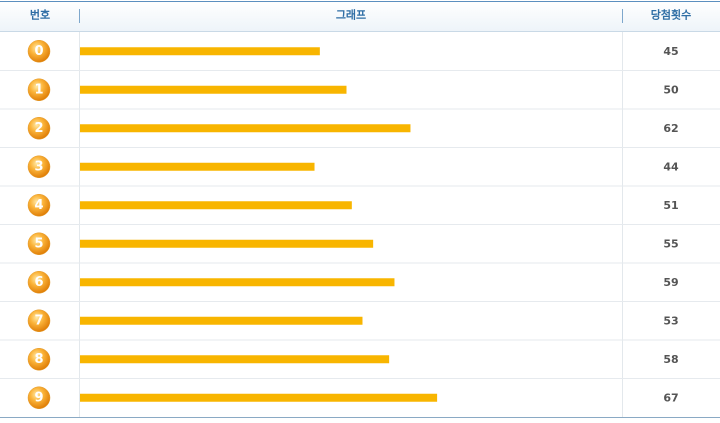 Image resolution: width=720 pixels, height=423 pixels. What do you see at coordinates (670, 128) in the screenshot?
I see `value-label: 62` at bounding box center [670, 128].